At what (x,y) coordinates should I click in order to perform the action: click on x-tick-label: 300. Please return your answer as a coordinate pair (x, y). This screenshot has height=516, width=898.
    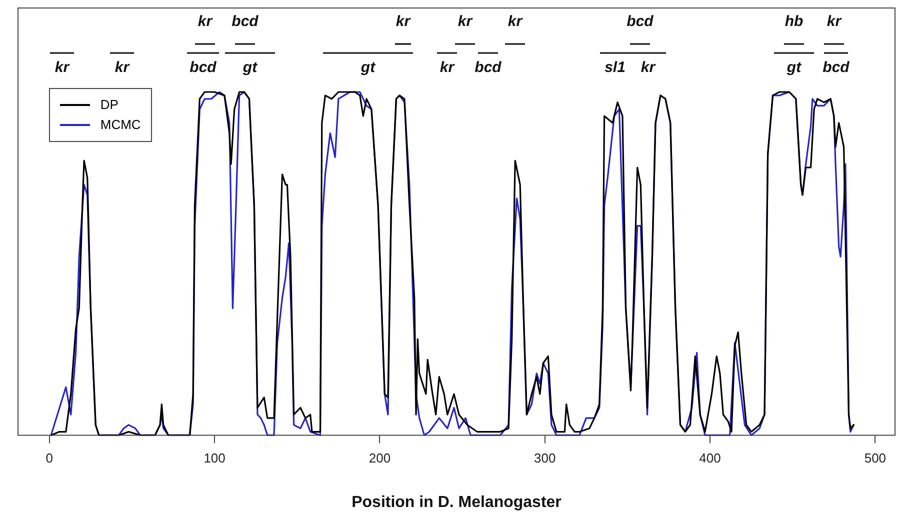
    Looking at the image, I should click on (545, 458).